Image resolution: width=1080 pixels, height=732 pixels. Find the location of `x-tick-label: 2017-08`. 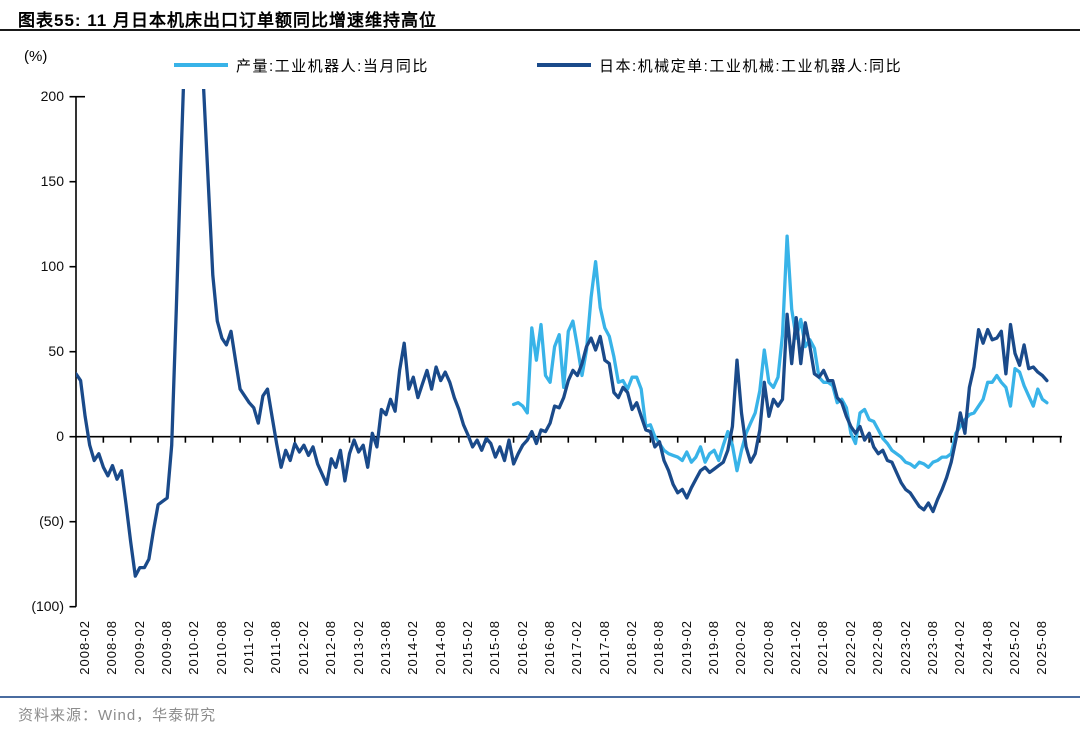

x-tick-label: 2017-08 is located at coordinates (604, 647).